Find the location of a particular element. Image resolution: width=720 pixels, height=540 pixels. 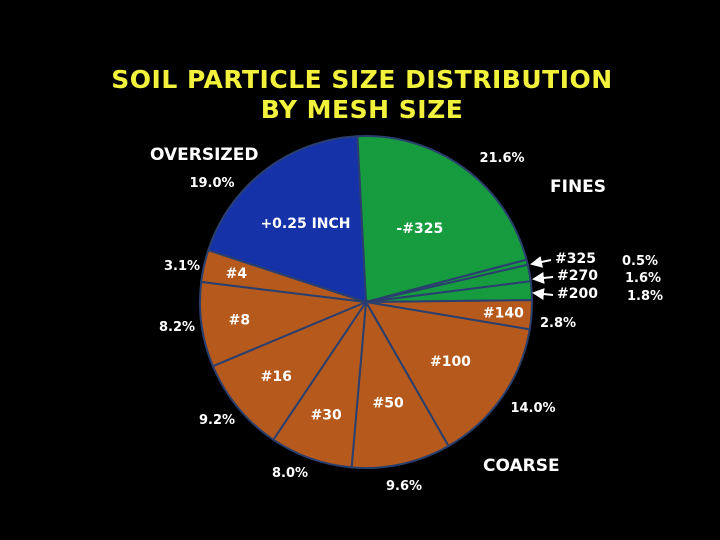

slice-name-label: #270 is located at coordinates (577, 276).